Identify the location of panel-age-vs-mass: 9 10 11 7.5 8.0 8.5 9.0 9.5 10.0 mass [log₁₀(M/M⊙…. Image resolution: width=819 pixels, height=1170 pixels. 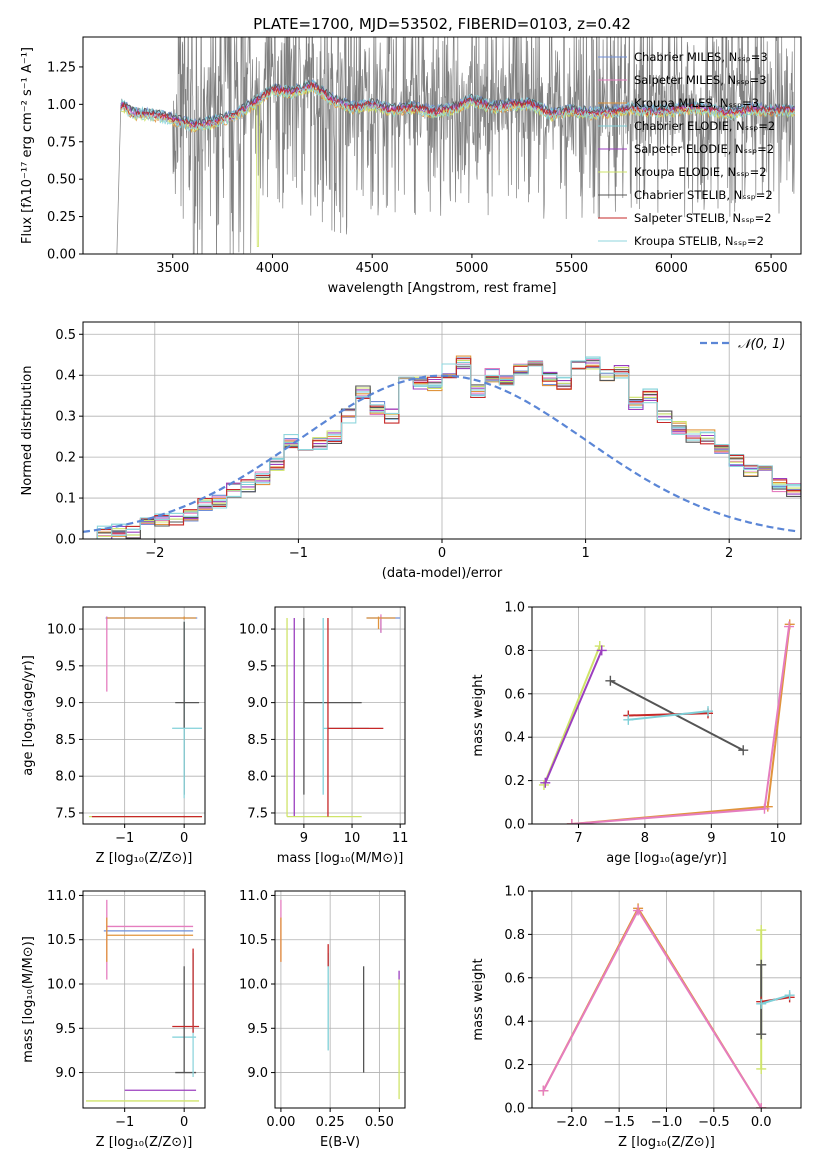
(324, 736).